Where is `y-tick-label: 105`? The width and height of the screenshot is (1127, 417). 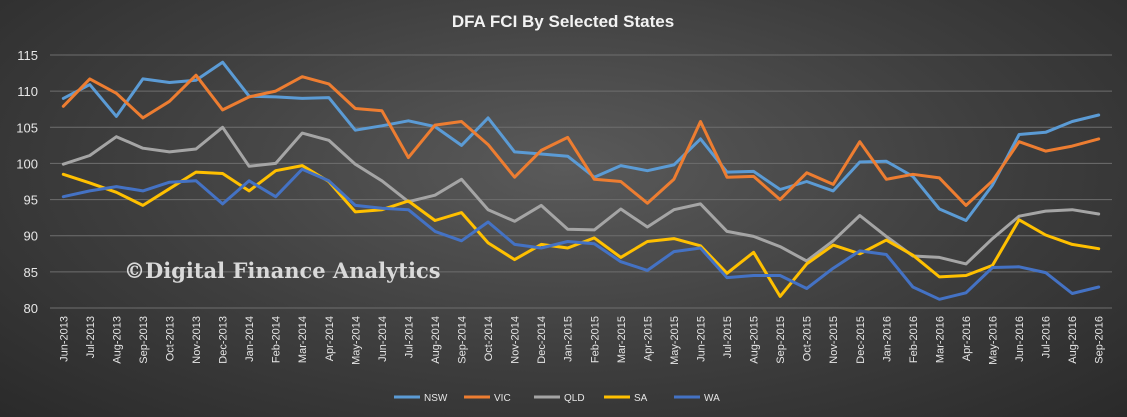 y-tick-label: 105 is located at coordinates (27, 127).